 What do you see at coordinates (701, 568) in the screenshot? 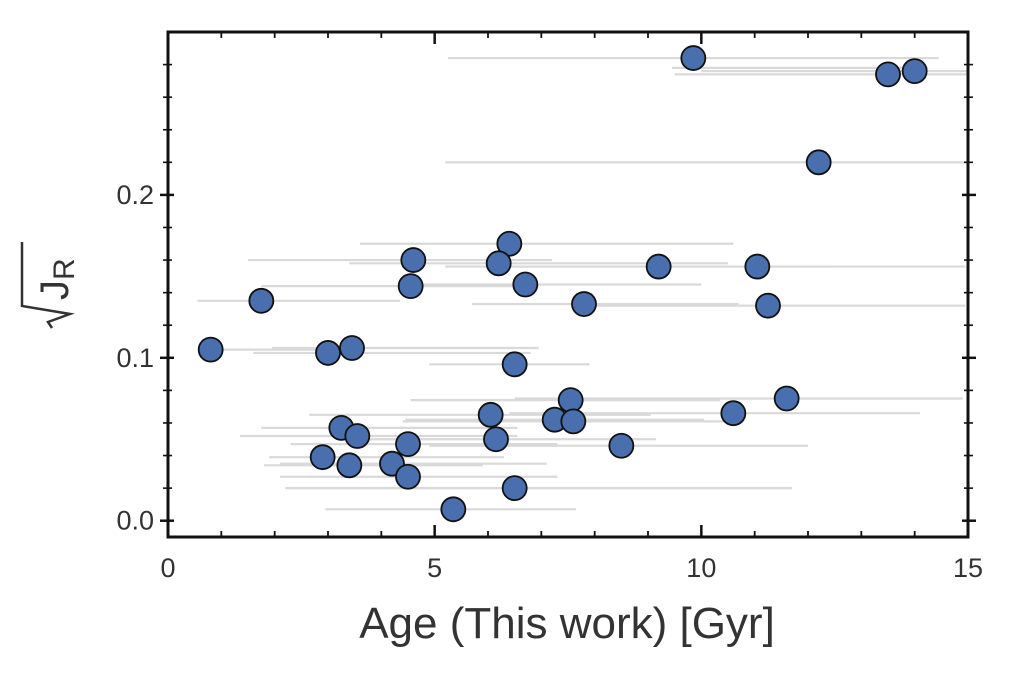
I see `x-tick-label-2: 10` at bounding box center [701, 568].